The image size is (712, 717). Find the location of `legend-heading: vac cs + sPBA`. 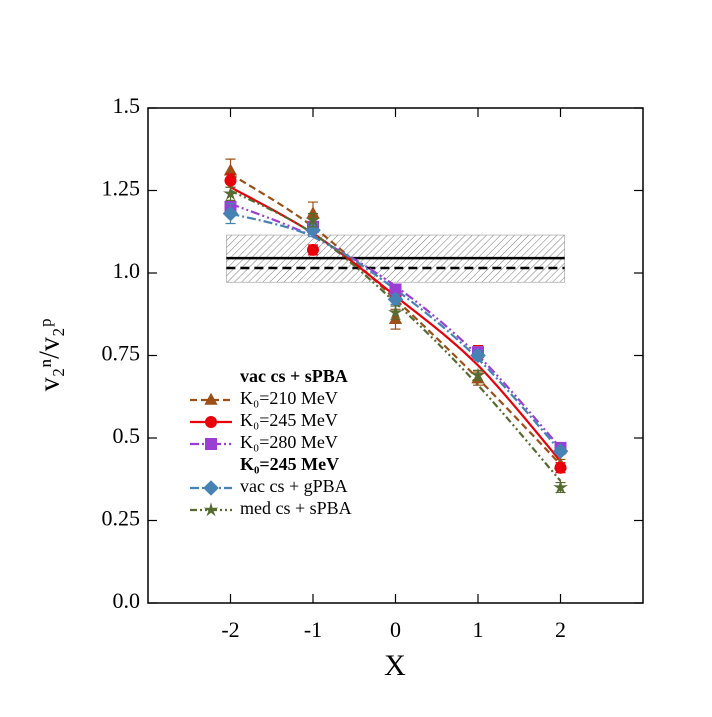

legend-heading: vac cs + sPBA is located at coordinates (294, 376).